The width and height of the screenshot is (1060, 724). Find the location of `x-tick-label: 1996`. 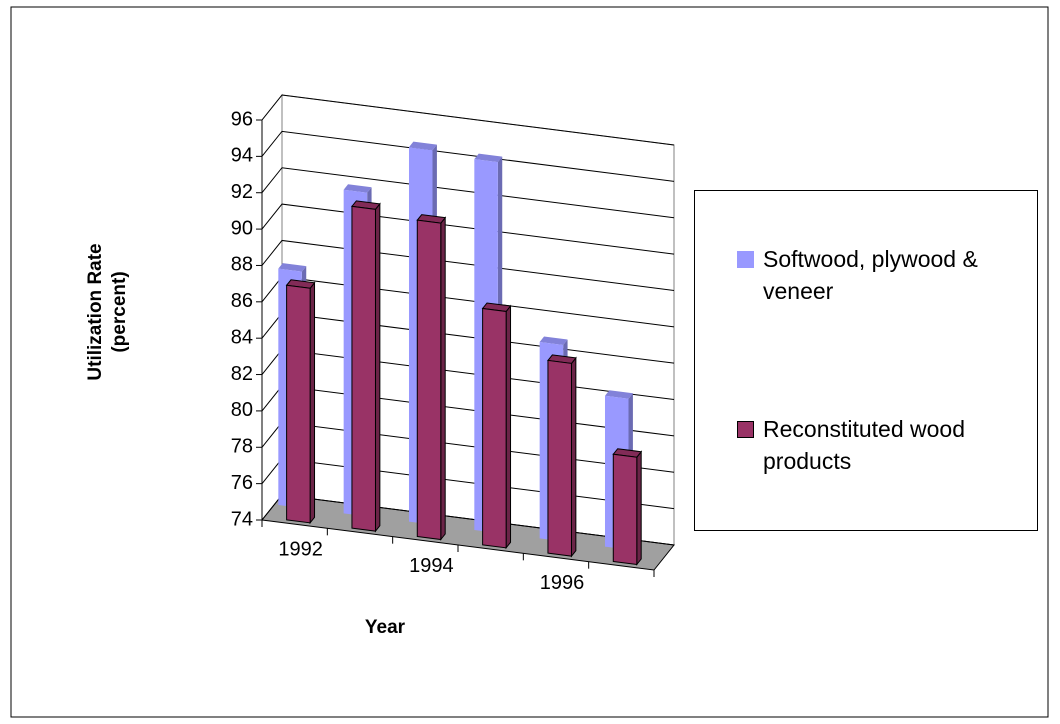

x-tick-label: 1996 is located at coordinates (562, 583).